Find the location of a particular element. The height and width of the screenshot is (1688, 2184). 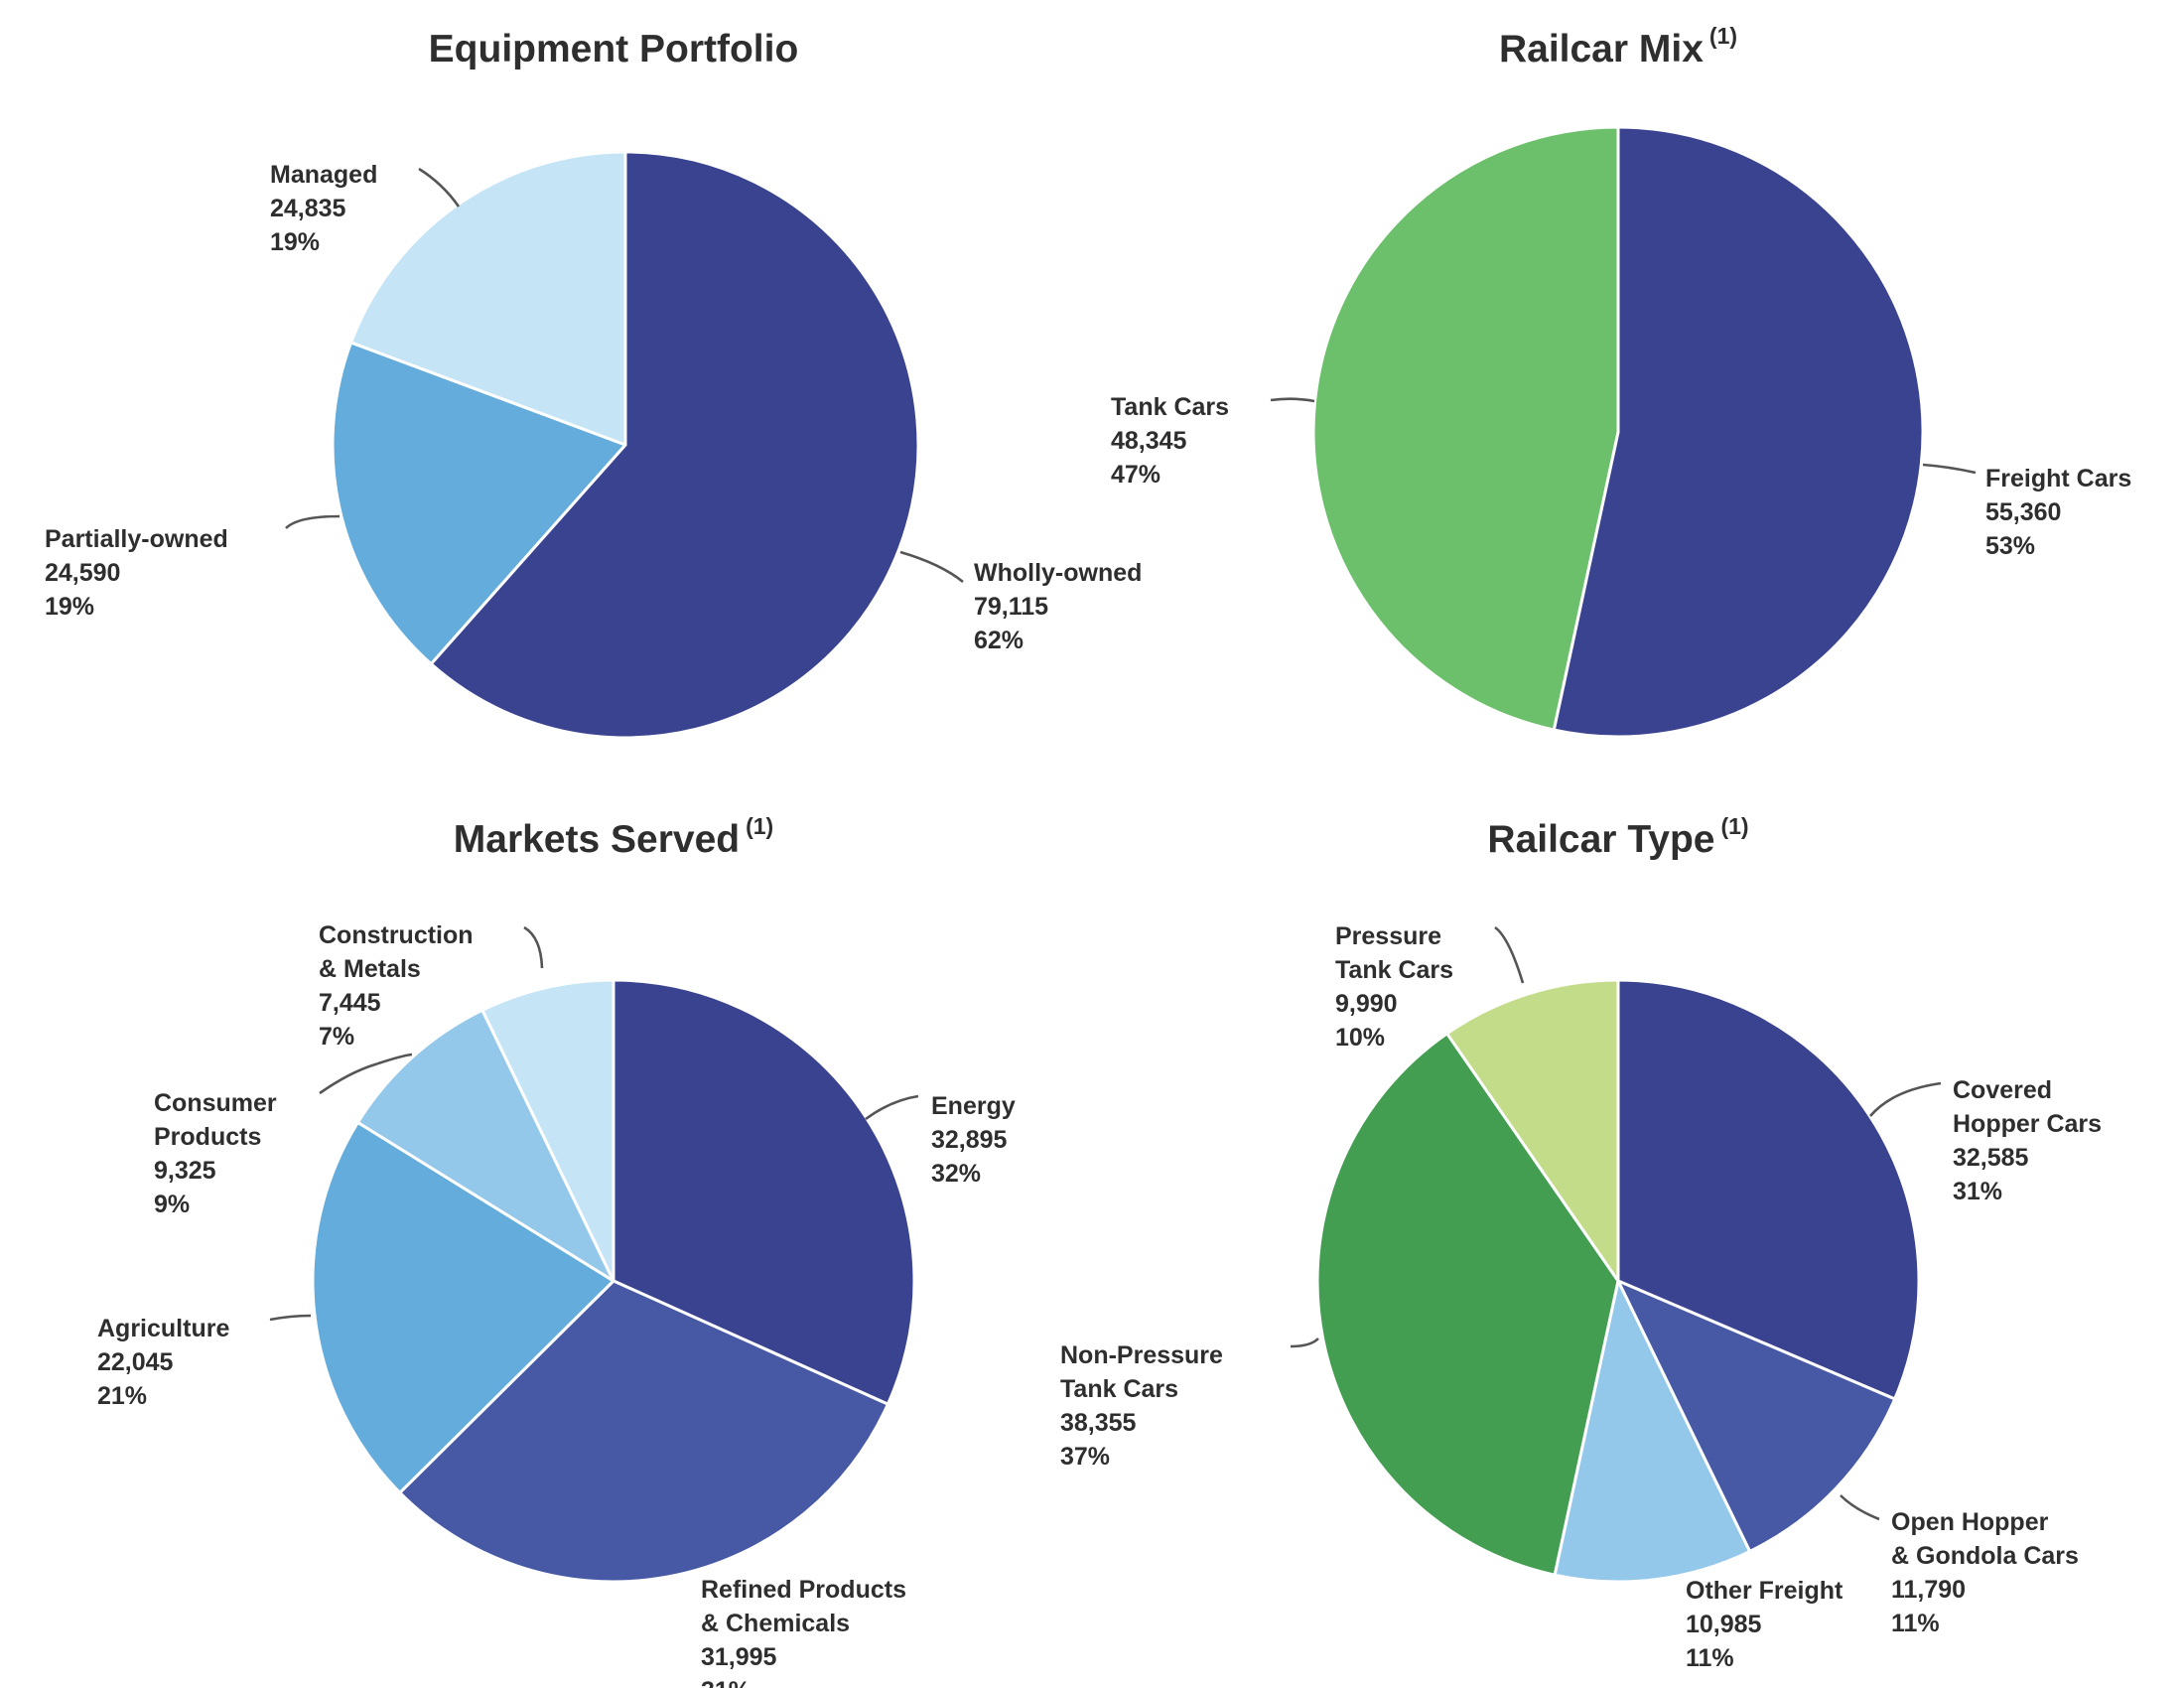

slice-label-text: Open Hopper is located at coordinates (1970, 1522).